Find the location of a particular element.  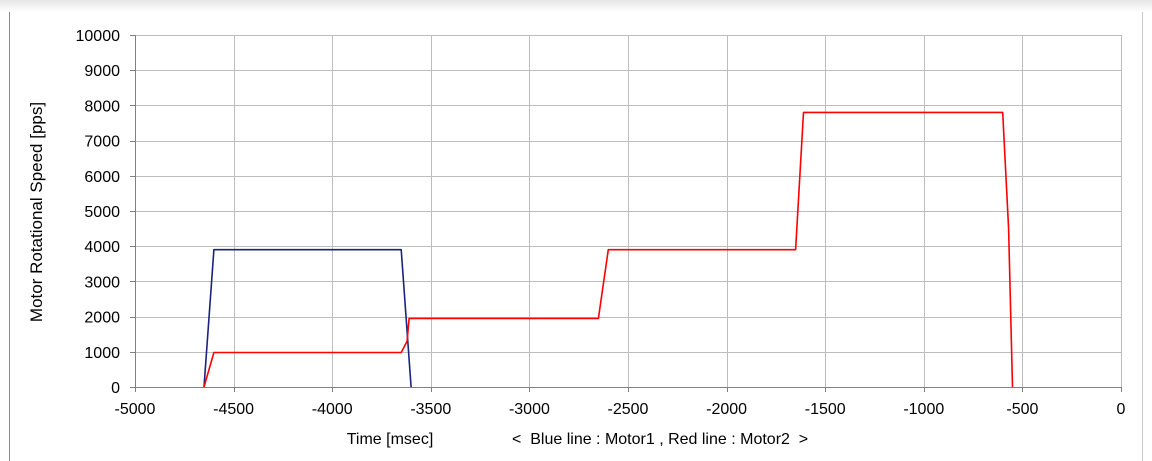

y-tick-label: 4000 is located at coordinates (102, 247).